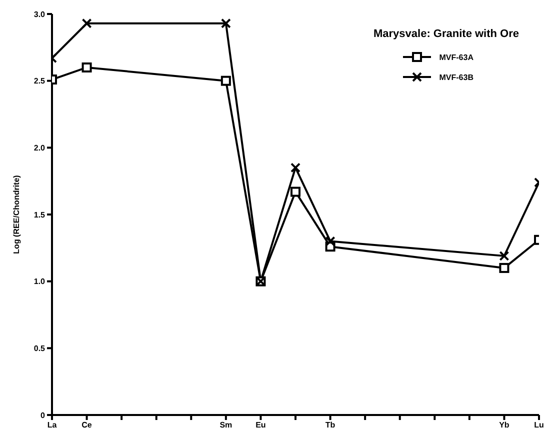 The width and height of the screenshot is (549, 439). Describe the element at coordinates (40, 148) in the screenshot. I see `y-tick-label: 2.0` at that location.